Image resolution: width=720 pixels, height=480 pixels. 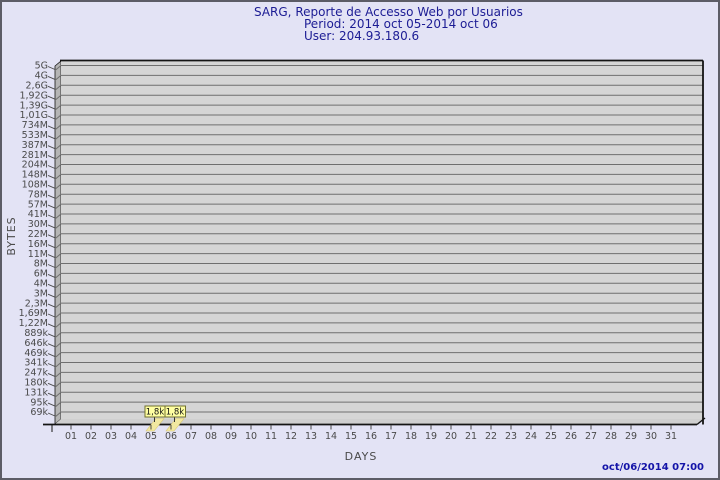 I want to click on generated-timestamp: oct/06/2014 07:00, so click(x=653, y=467).